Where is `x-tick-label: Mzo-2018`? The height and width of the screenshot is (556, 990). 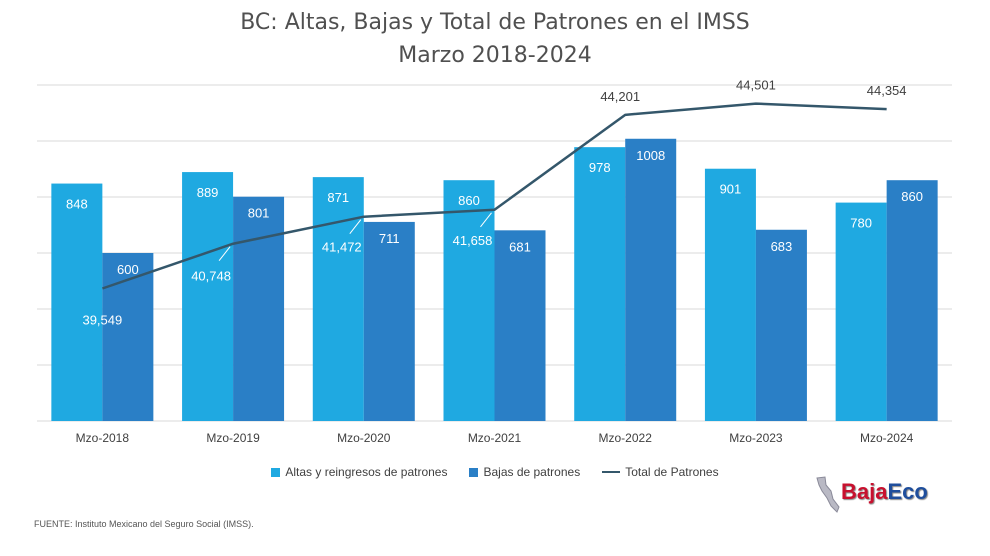
x-tick-label: Mzo-2018 is located at coordinates (103, 438).